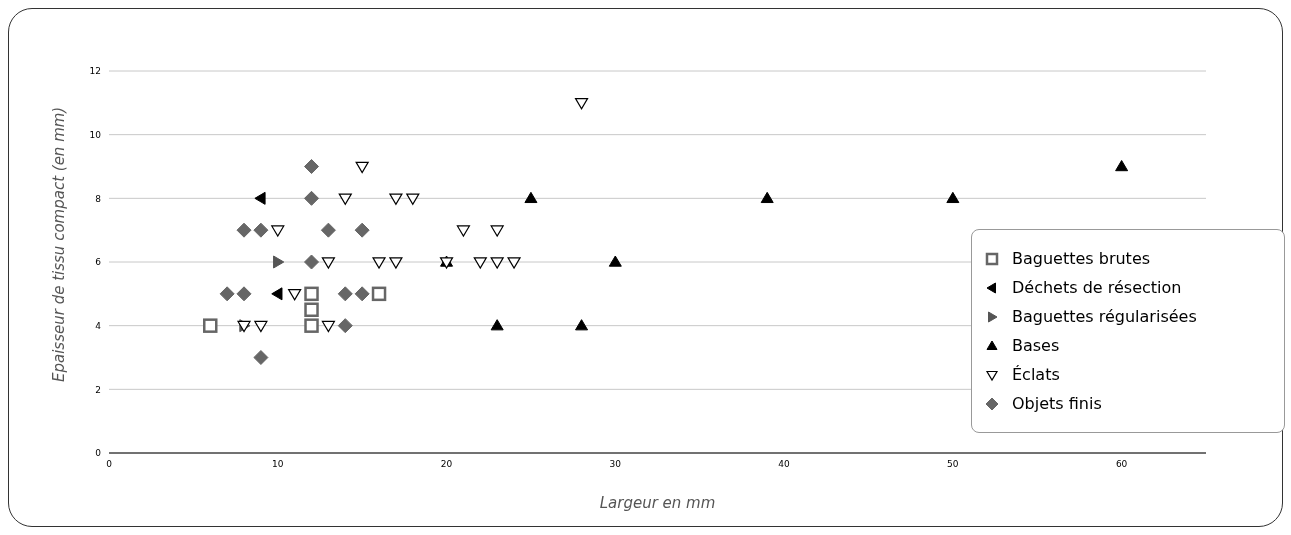 The width and height of the screenshot is (1291, 535). What do you see at coordinates (278, 464) in the screenshot?
I see `x-tick-label: 10` at bounding box center [278, 464].